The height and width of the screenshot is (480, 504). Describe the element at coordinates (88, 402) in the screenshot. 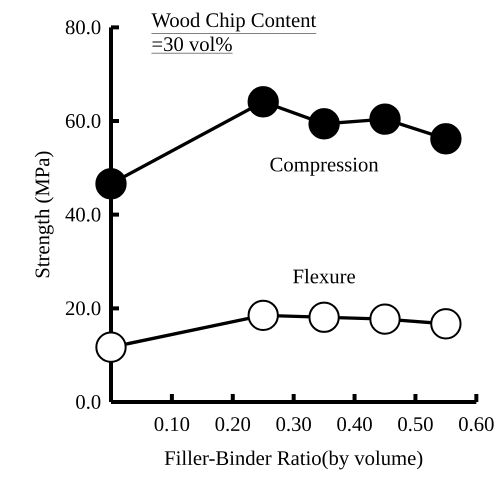

I see `y-tick-label: 0.0` at that location.